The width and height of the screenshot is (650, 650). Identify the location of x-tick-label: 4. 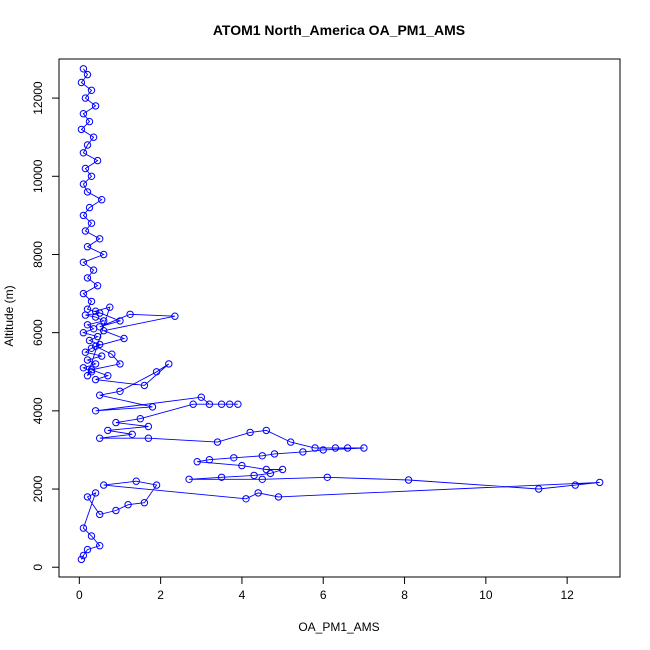
(242, 595).